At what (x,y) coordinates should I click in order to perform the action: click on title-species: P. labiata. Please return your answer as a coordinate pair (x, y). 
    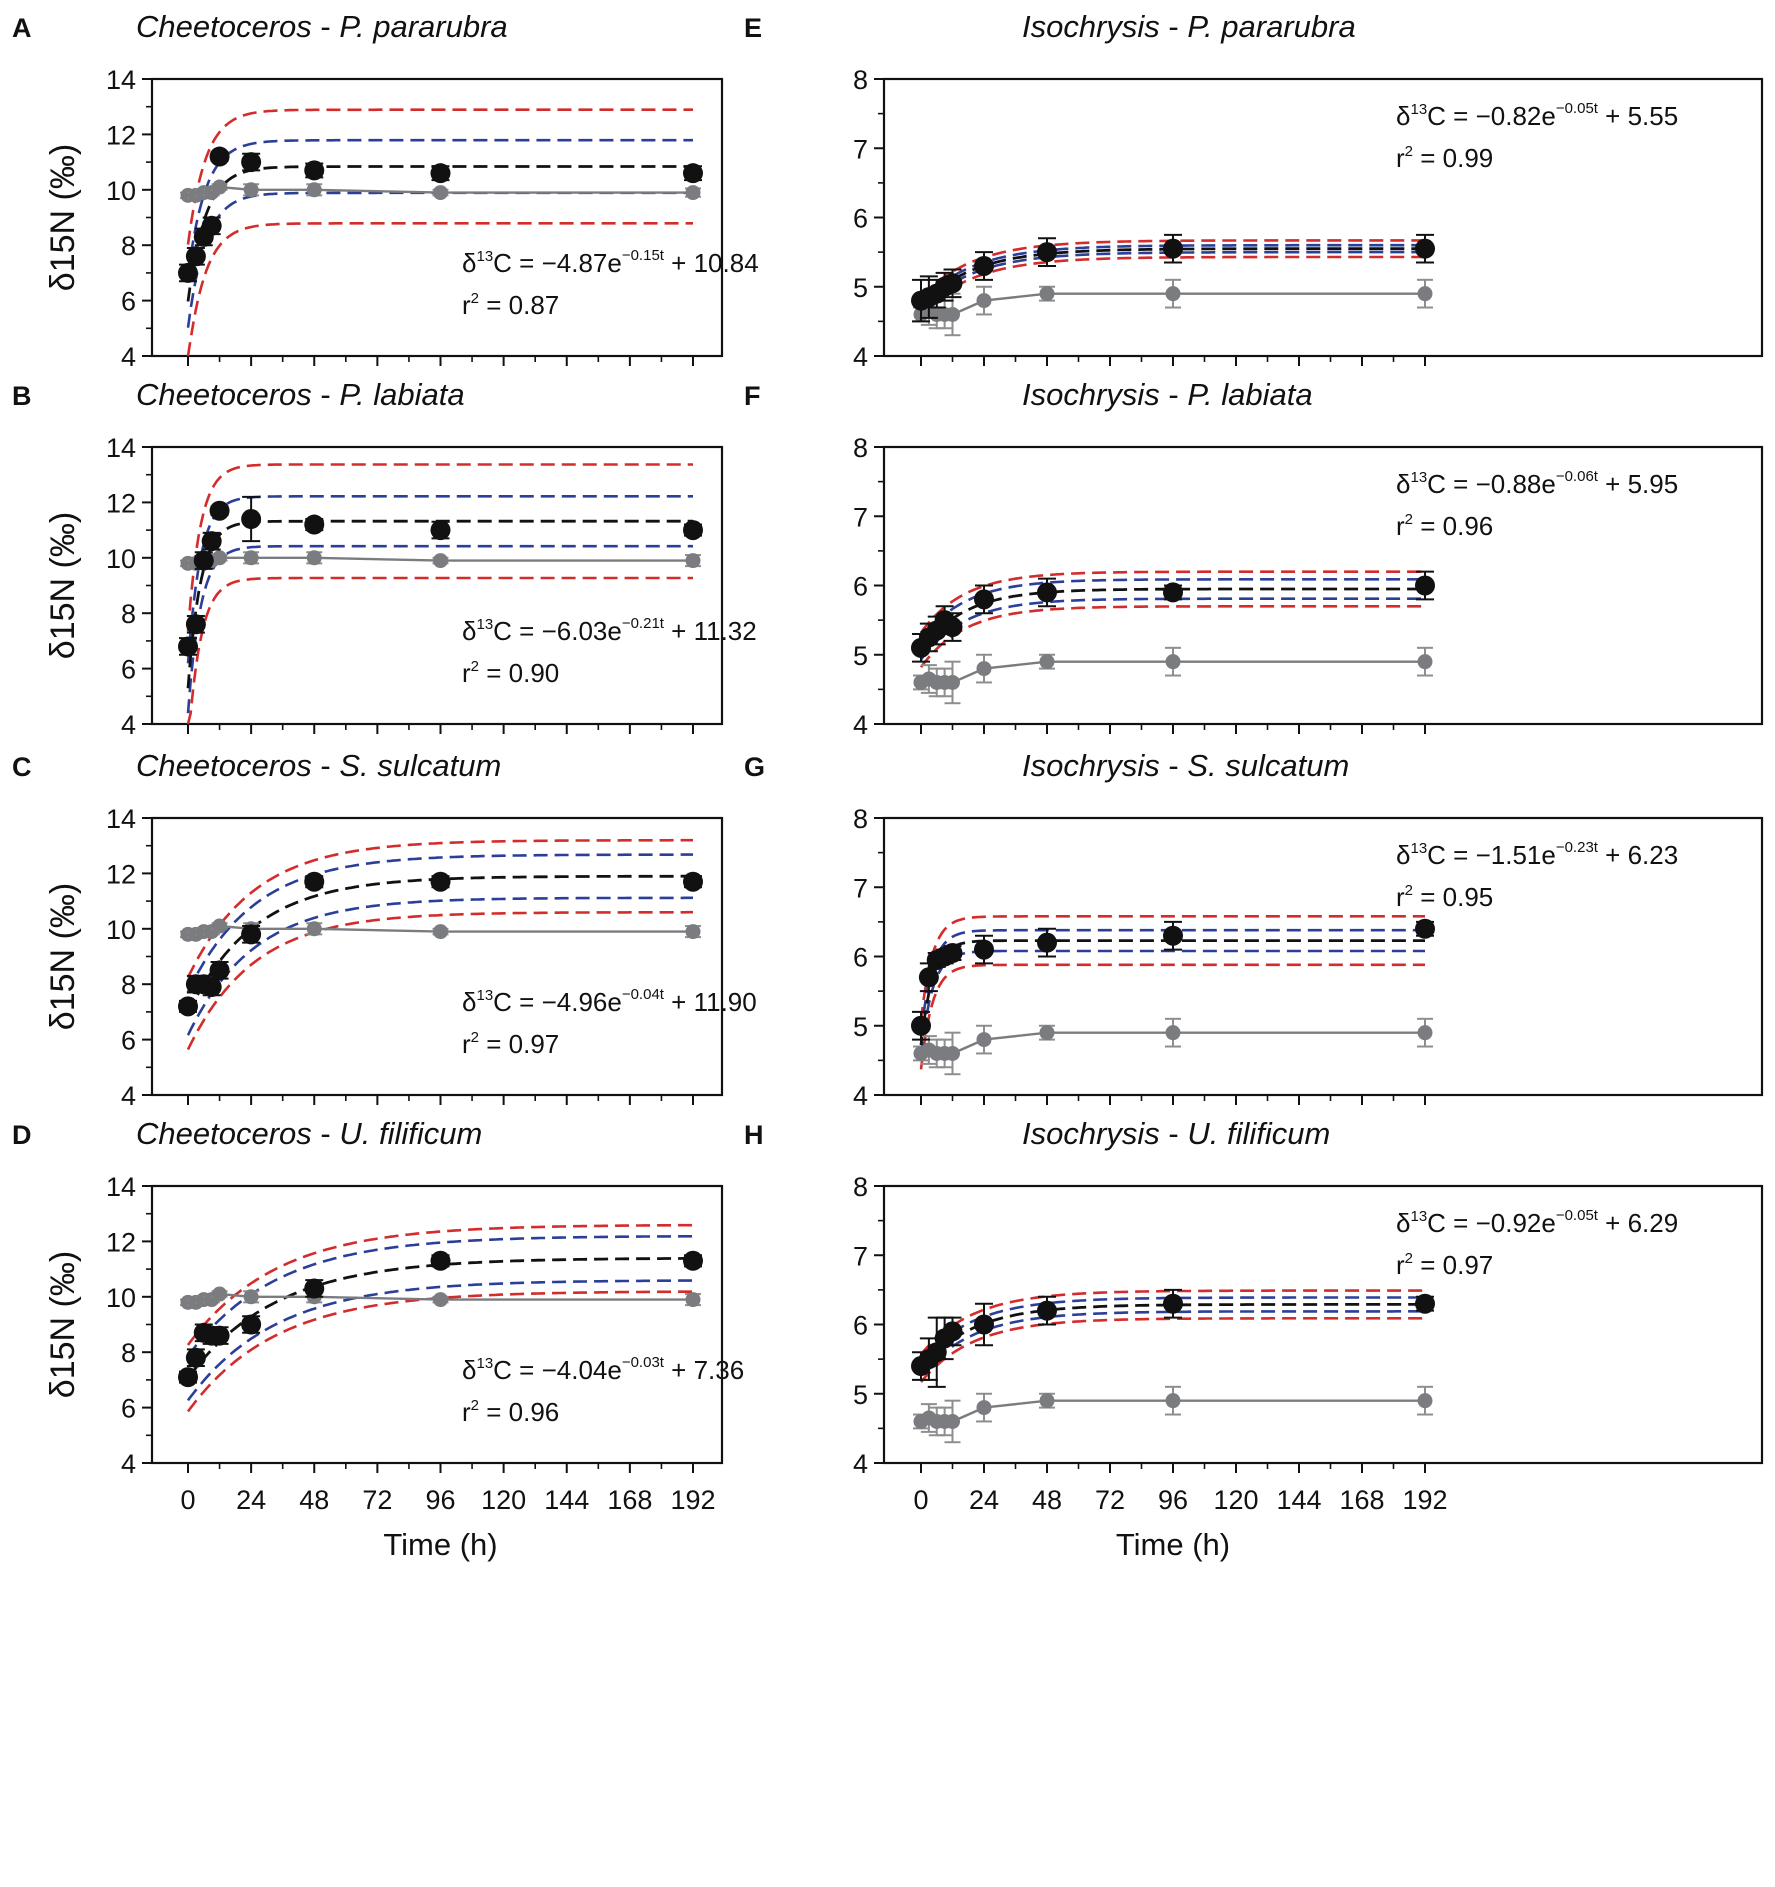
    Looking at the image, I should click on (1249, 394).